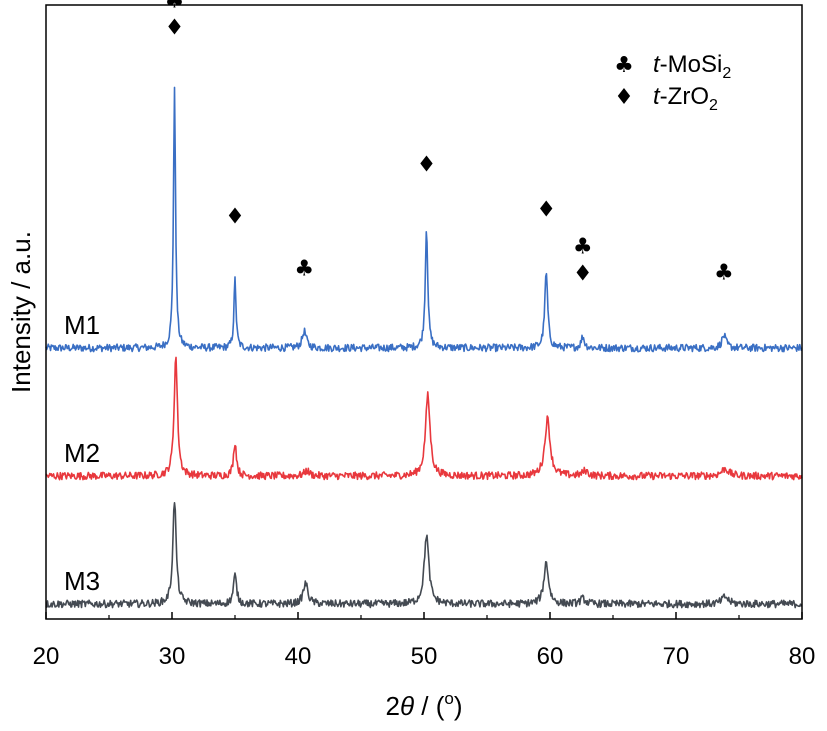 This screenshot has width=827, height=731. What do you see at coordinates (21, 312) in the screenshot?
I see `y-axis-label: Intensity / a.u.` at bounding box center [21, 312].